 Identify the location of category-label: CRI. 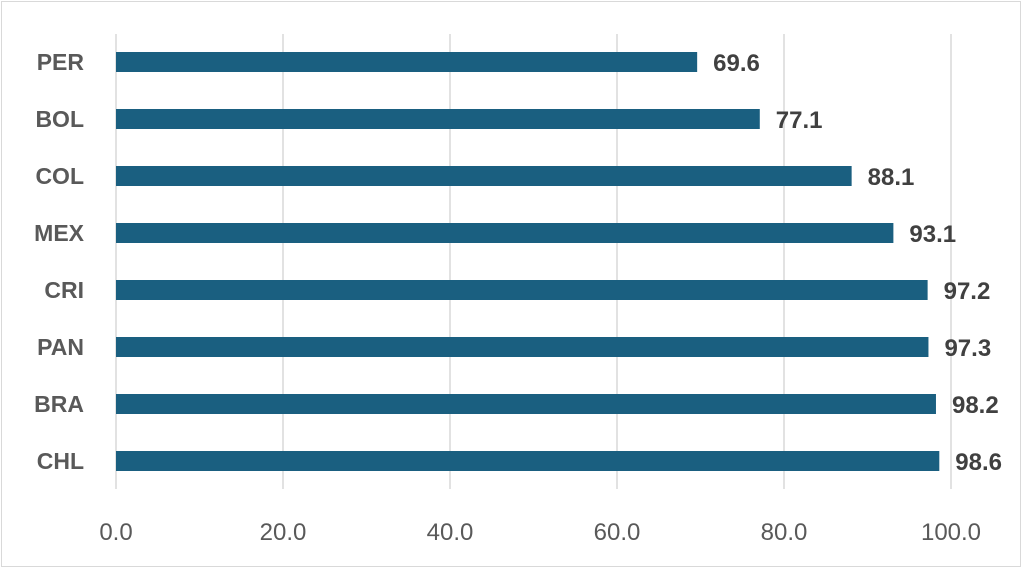
(64, 290).